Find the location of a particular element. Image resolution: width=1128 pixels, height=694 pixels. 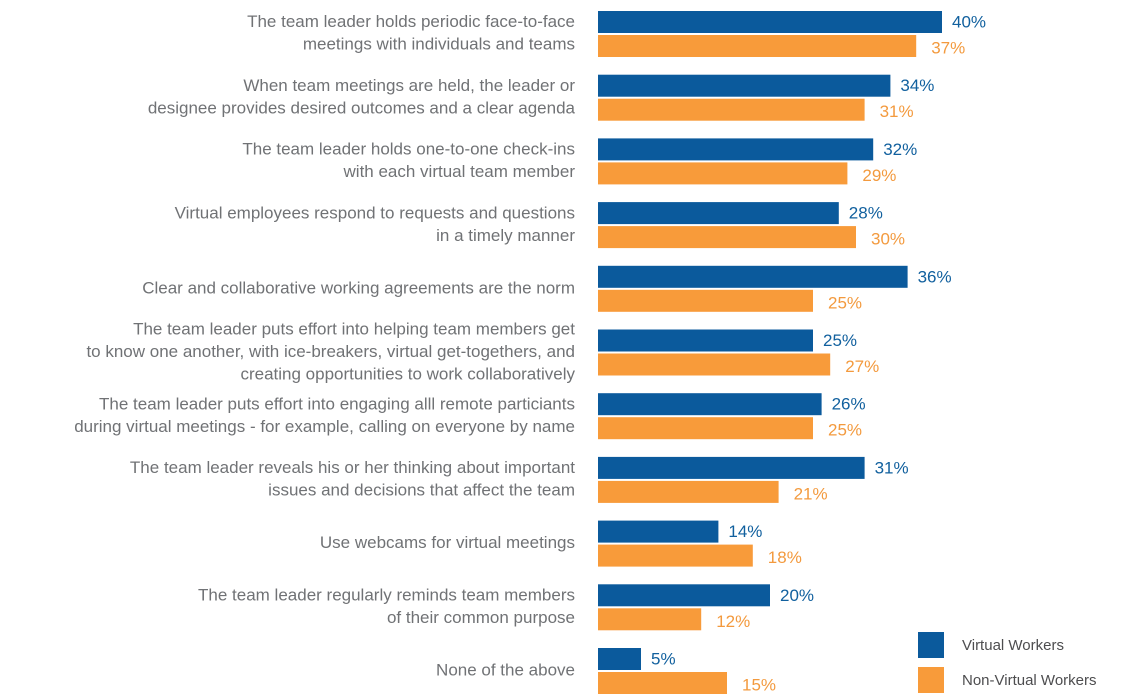

value-label: 18% is located at coordinates (785, 557).